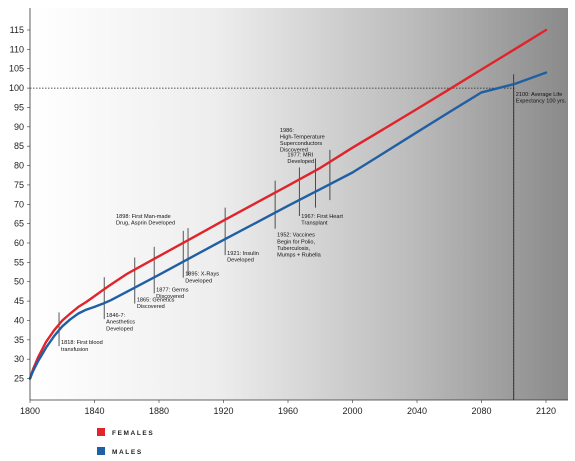 This screenshot has width=575, height=461. Describe the element at coordinates (19, 262) in the screenshot. I see `y-tick-label: 55` at that location.